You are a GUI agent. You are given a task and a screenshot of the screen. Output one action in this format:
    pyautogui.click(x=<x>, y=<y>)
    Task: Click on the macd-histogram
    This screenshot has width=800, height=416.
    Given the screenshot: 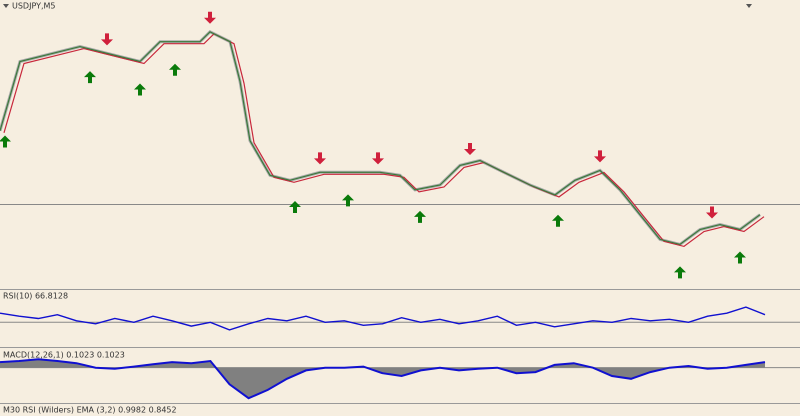 What is the action you would take?
    pyautogui.click(x=382, y=379)
    